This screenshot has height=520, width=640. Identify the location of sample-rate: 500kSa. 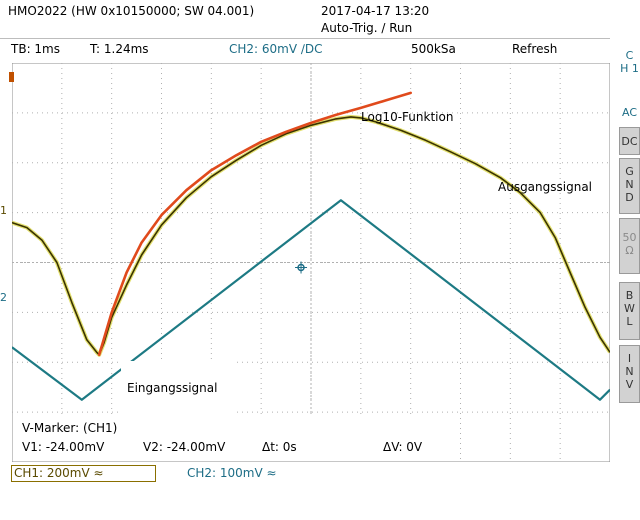
(433, 49).